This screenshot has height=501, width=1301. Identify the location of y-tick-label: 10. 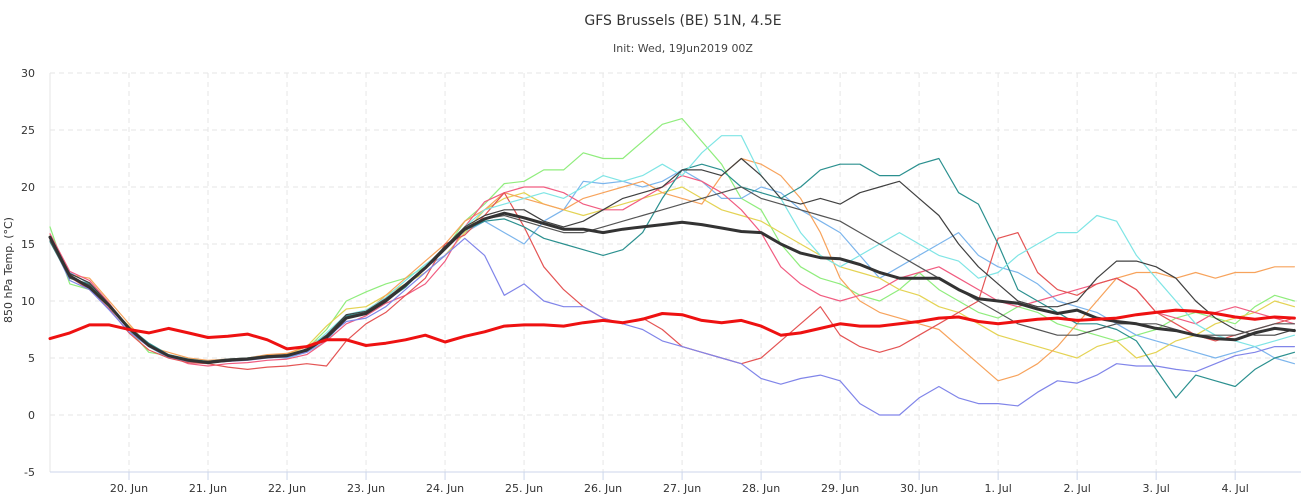
(28, 301).